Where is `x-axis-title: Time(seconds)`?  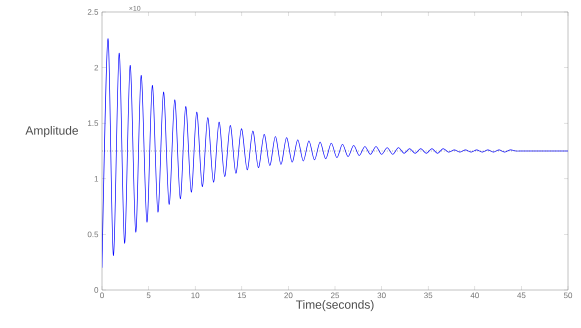
x-axis-title: Time(seconds) is located at coordinates (335, 306).